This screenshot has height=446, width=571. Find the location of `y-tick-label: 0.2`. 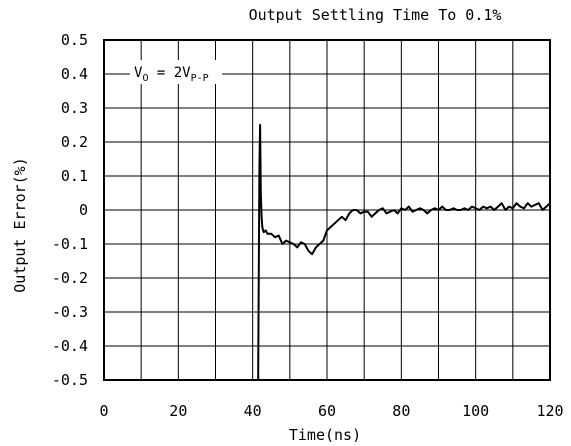

y-tick-label: 0.2 is located at coordinates (74, 142).